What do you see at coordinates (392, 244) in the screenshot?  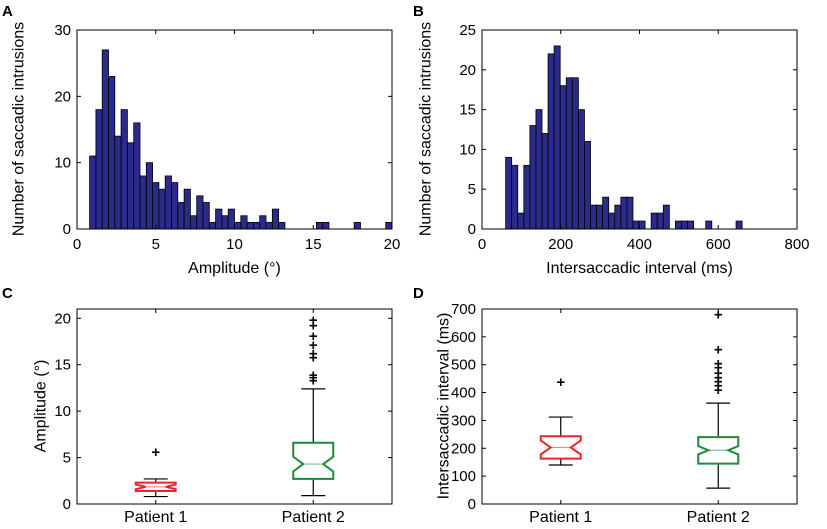 I see `x-tick-label: 20` at bounding box center [392, 244].